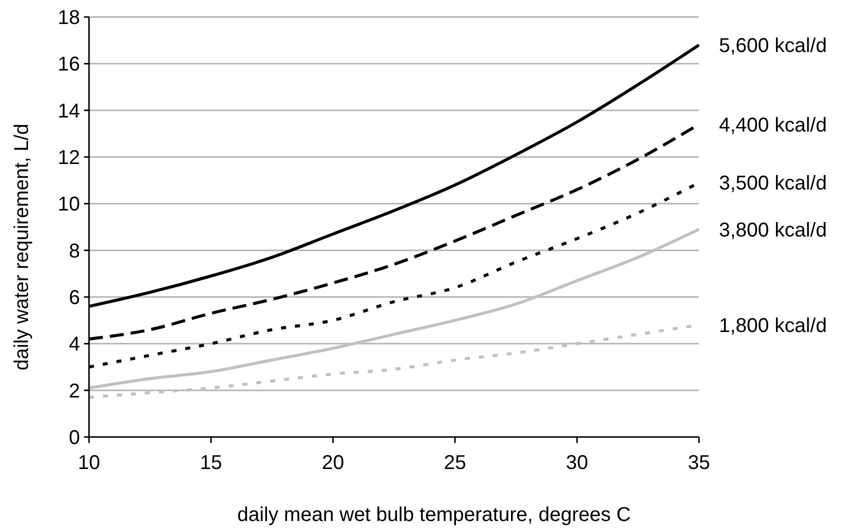 The width and height of the screenshot is (868, 529). What do you see at coordinates (434, 515) in the screenshot?
I see `x-axis-title: daily mean wet bulb temperature, degrees C` at bounding box center [434, 515].